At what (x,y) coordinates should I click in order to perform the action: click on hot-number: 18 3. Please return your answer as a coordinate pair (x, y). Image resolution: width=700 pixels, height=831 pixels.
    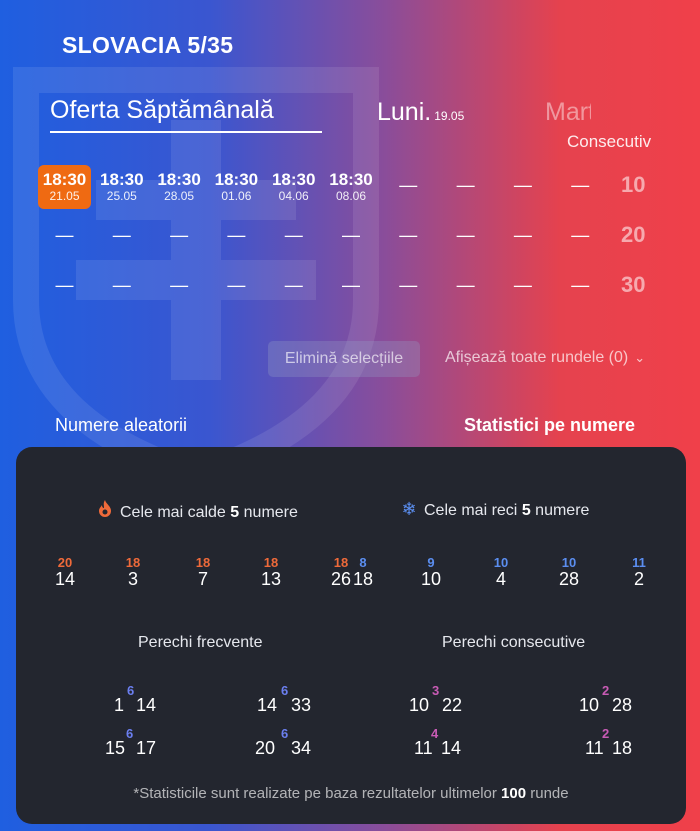
    Looking at the image, I should click on (133, 572).